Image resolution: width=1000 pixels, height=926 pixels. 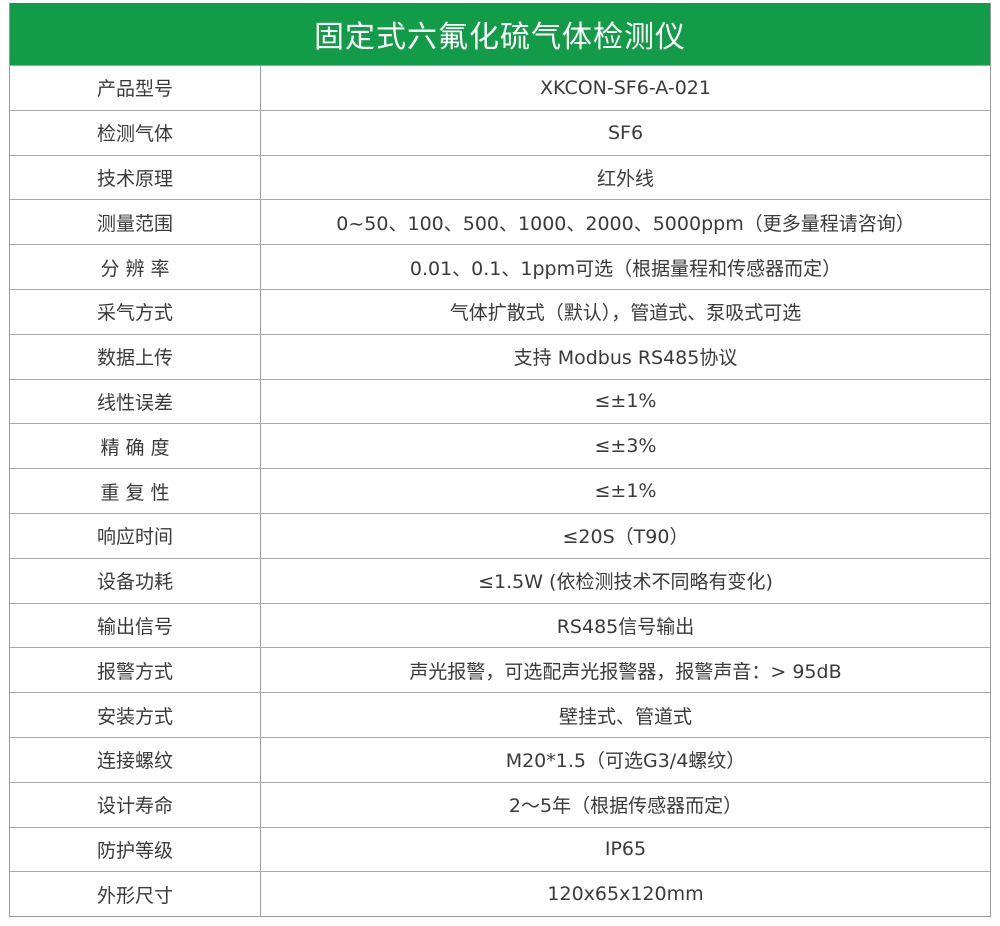 I want to click on row-label: 报警方式, so click(x=135, y=670).